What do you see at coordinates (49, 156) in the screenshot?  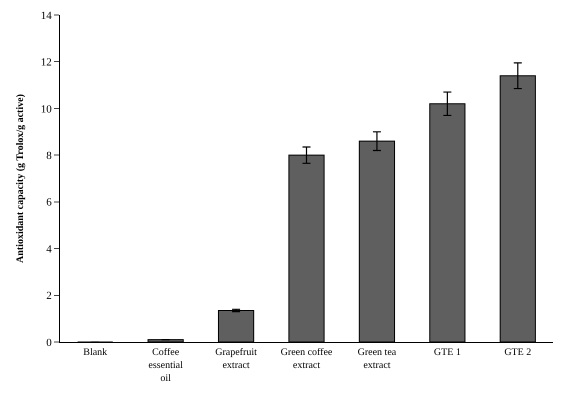 I see `y-tick-label: 8` at bounding box center [49, 156].